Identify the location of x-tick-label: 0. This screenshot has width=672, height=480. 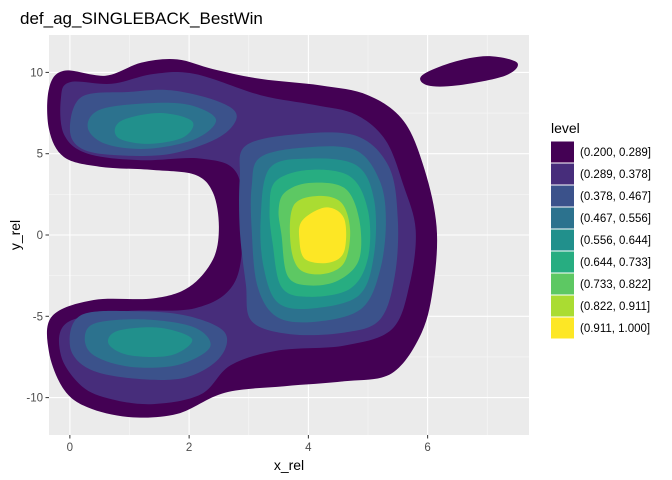
(70, 448).